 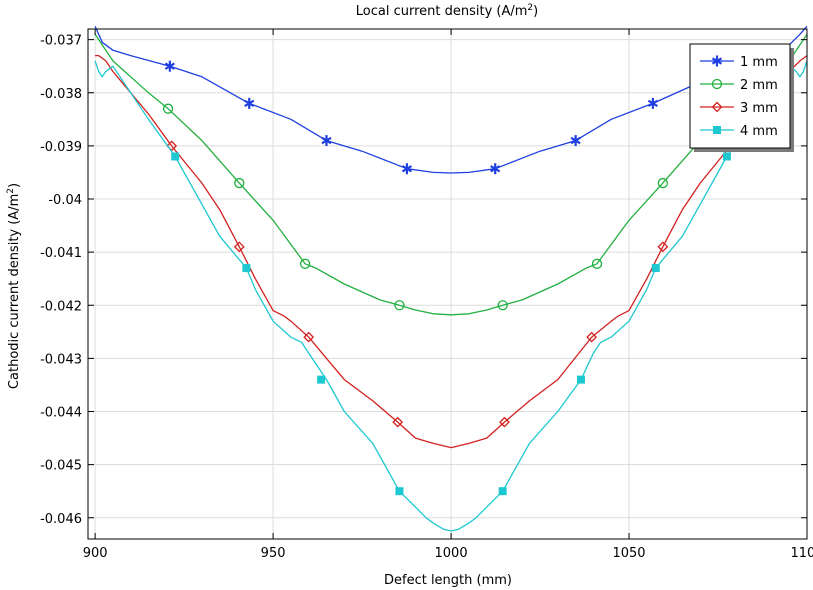 What do you see at coordinates (759, 108) in the screenshot?
I see `legend-label: 3 mm` at bounding box center [759, 108].